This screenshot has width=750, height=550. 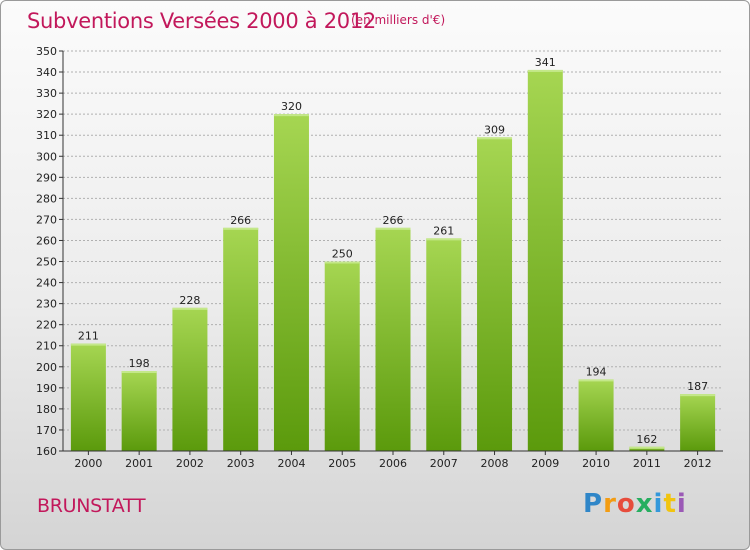 I want to click on y-tick-label: 320, so click(x=46, y=114).